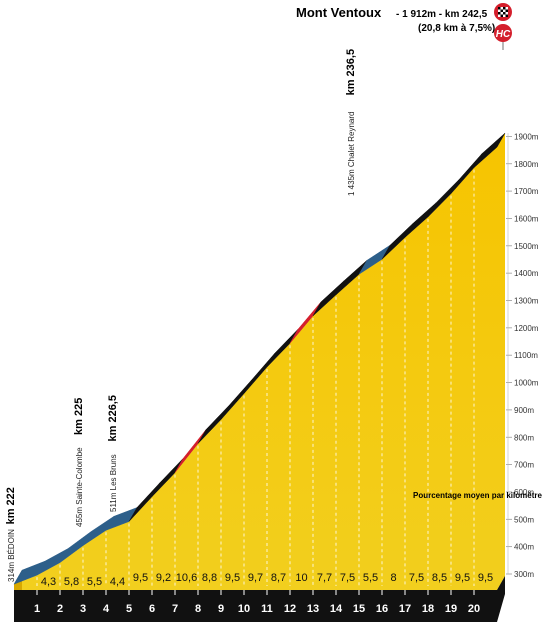 The height and width of the screenshot is (637, 550). What do you see at coordinates (524, 465) in the screenshot?
I see `altitude-tick-label: 700m` at bounding box center [524, 465].